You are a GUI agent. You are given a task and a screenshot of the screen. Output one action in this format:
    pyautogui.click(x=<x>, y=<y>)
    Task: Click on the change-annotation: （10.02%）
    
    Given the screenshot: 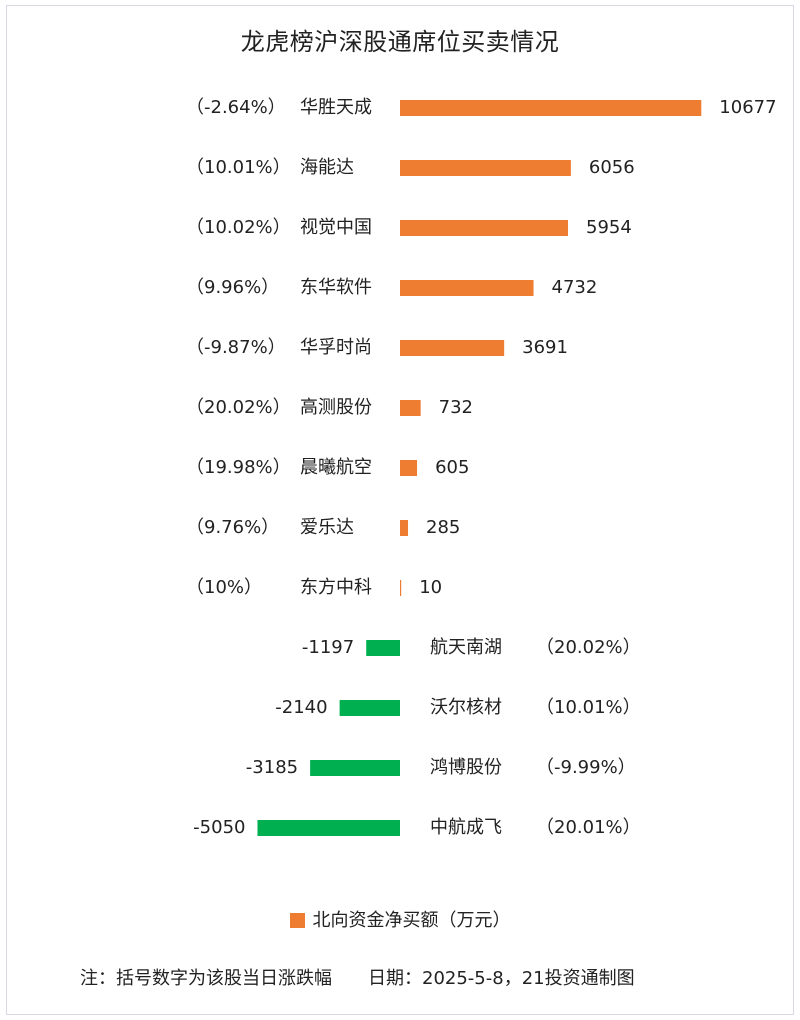 What is the action you would take?
    pyautogui.click(x=238, y=227)
    